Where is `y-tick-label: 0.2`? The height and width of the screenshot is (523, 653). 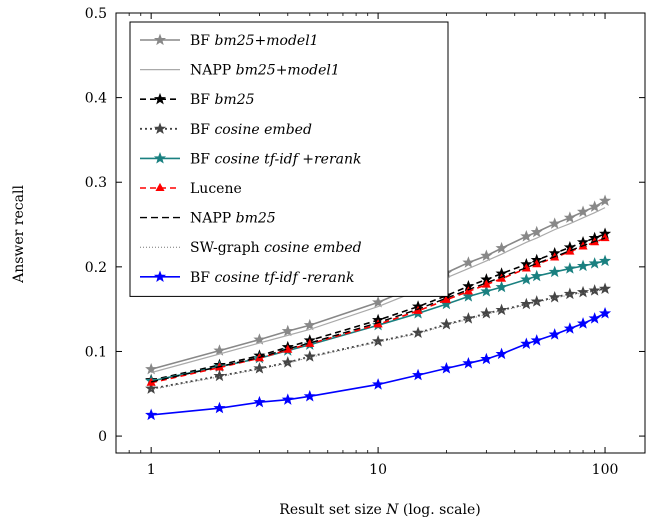 y-tick-label: 0.2 is located at coordinates (96, 268).